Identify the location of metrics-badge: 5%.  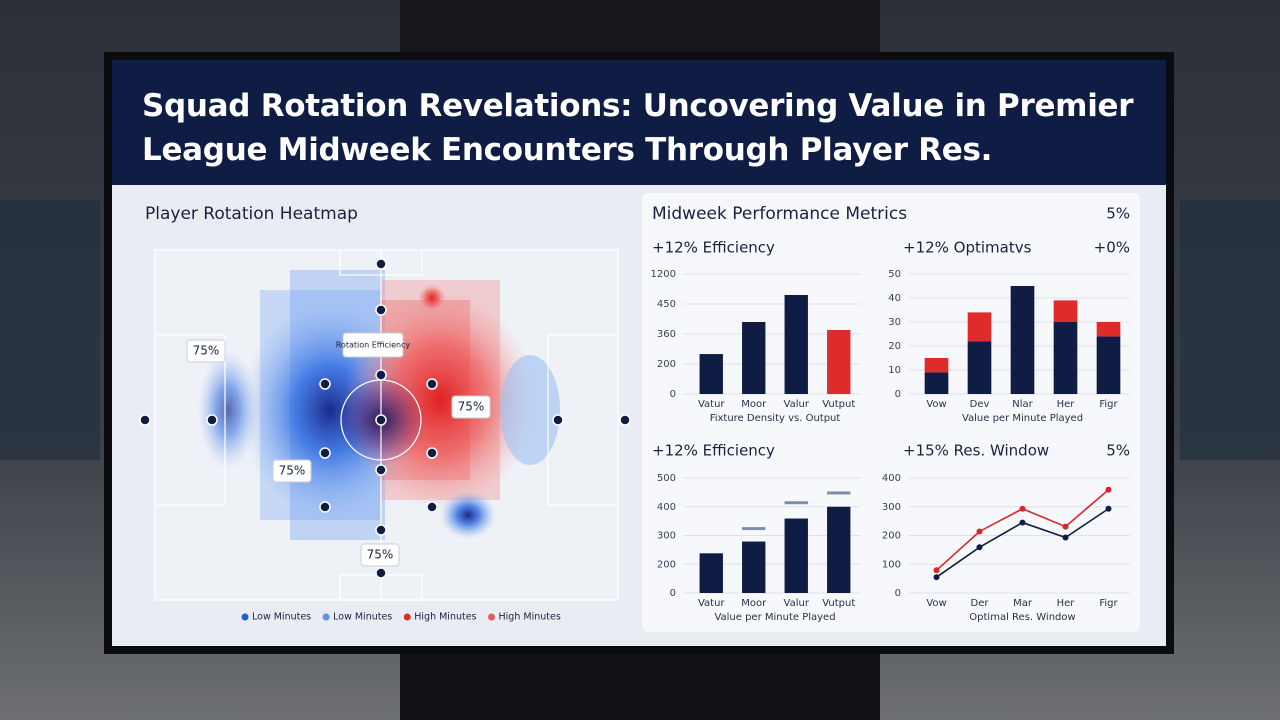
(1118, 214).